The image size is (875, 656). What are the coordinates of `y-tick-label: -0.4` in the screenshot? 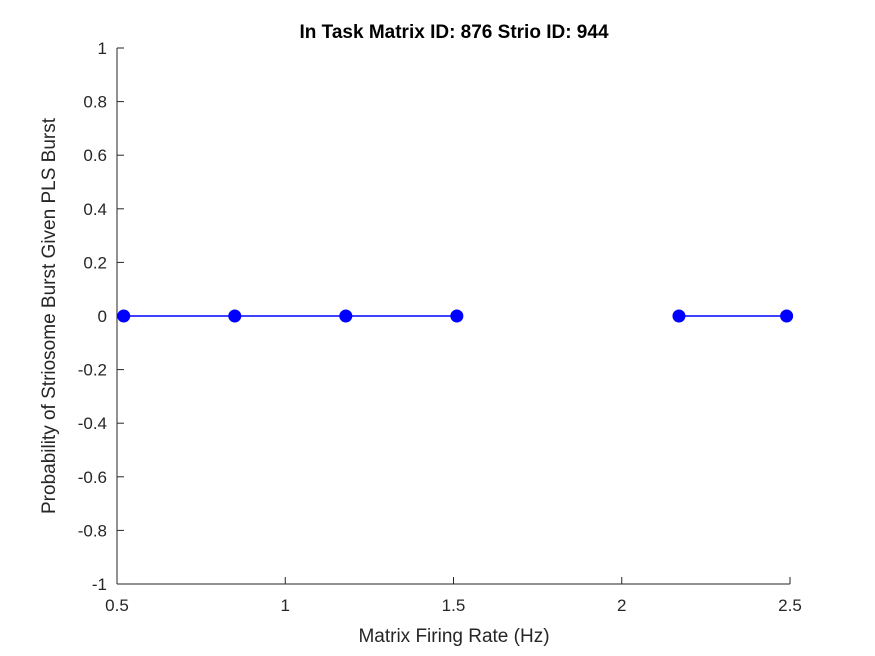 It's located at (92, 423).